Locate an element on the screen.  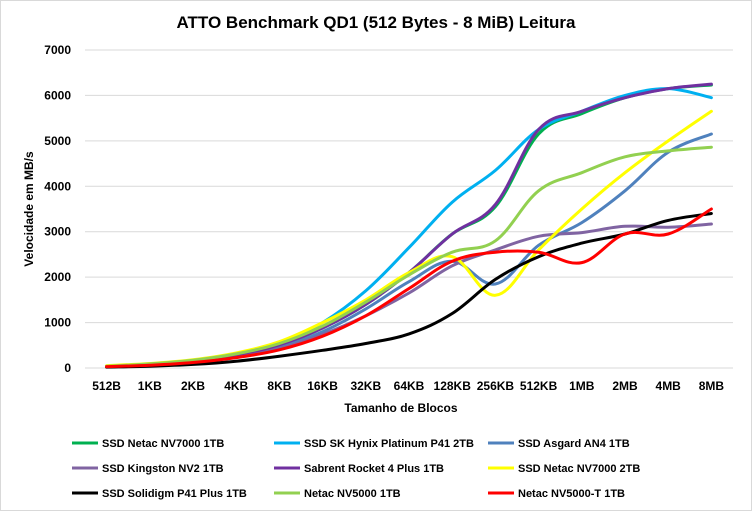
legend-entry: SSD Netac NV7000 2TB is located at coordinates (579, 469).